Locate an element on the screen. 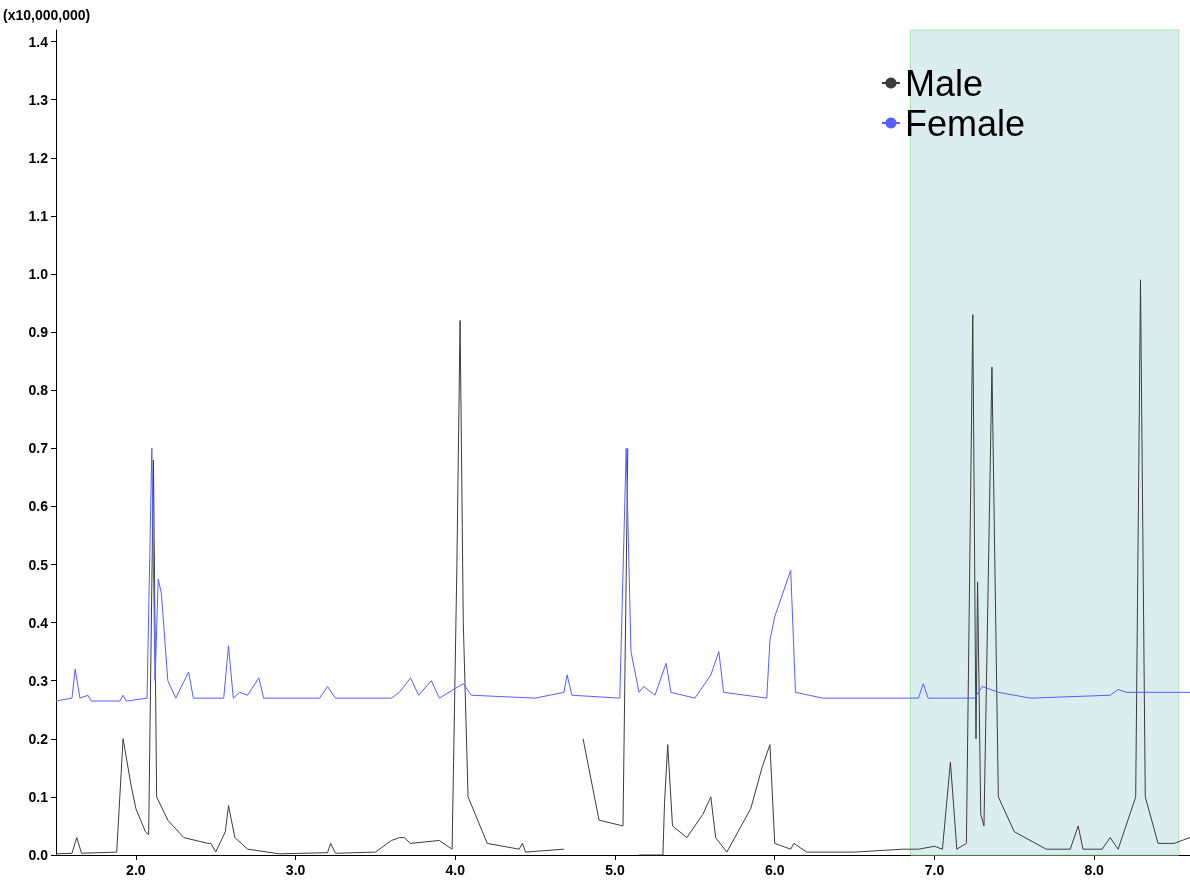  x-tick-label: 2.0 is located at coordinates (136, 870).